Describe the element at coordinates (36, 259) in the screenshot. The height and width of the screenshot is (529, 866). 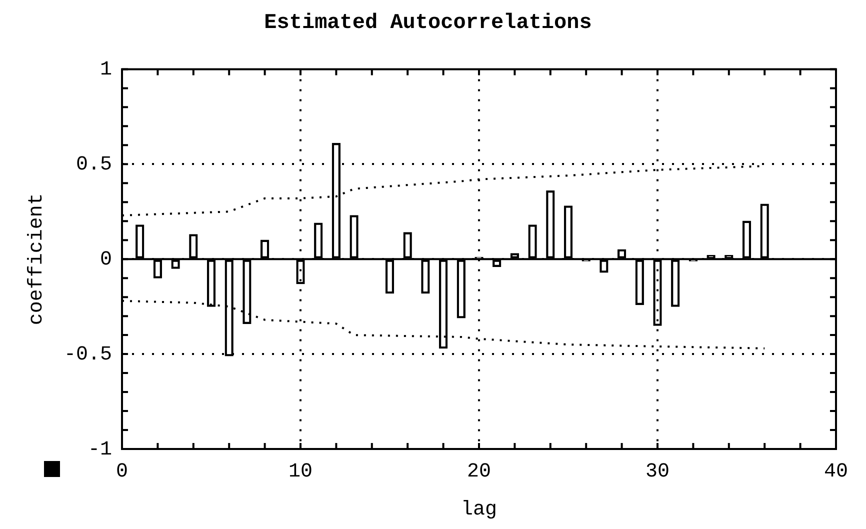
I see `y-axis-title: coefficient` at that location.